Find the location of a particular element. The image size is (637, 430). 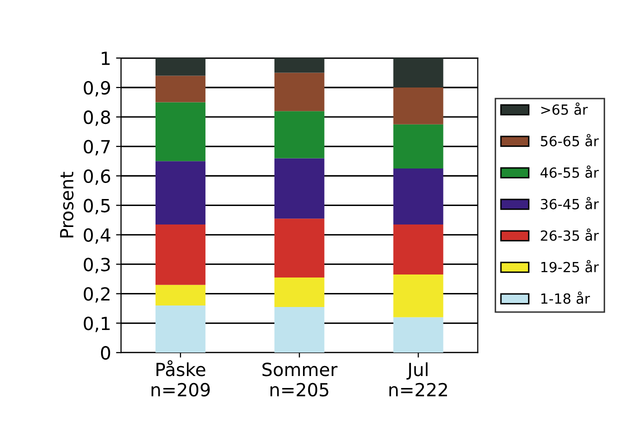

legend-label: 46-55 år is located at coordinates (569, 171).